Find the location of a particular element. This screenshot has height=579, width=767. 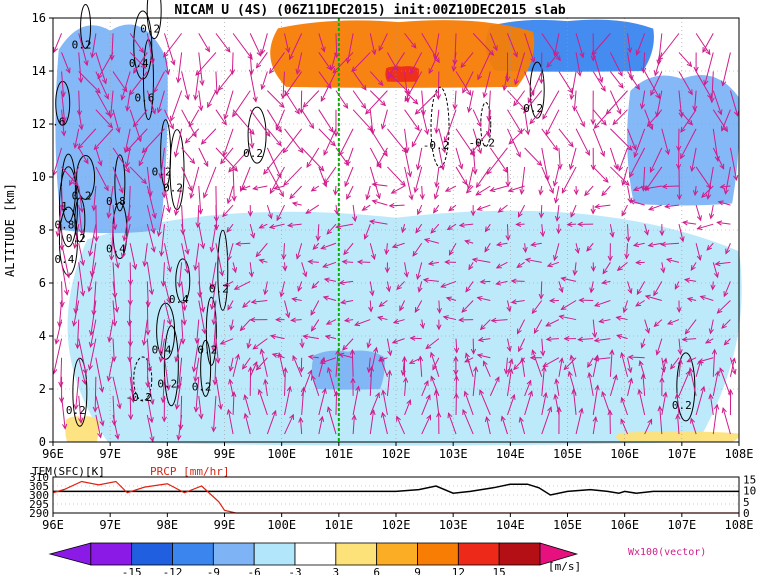

y-tick-label: 6 is located at coordinates (42, 283).